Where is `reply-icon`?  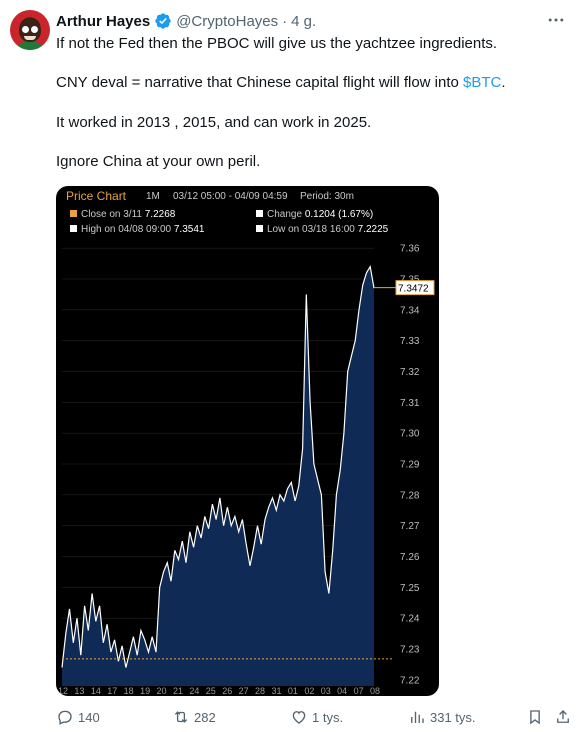 reply-icon is located at coordinates (65, 717).